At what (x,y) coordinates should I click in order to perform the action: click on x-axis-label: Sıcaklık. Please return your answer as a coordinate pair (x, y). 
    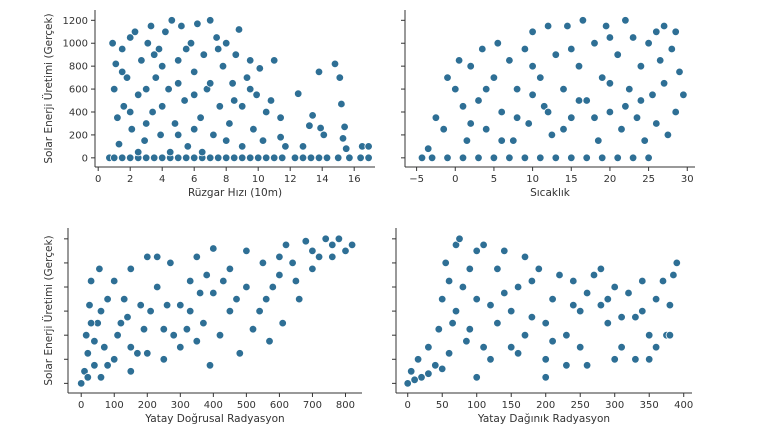
    Looking at the image, I should click on (550, 193).